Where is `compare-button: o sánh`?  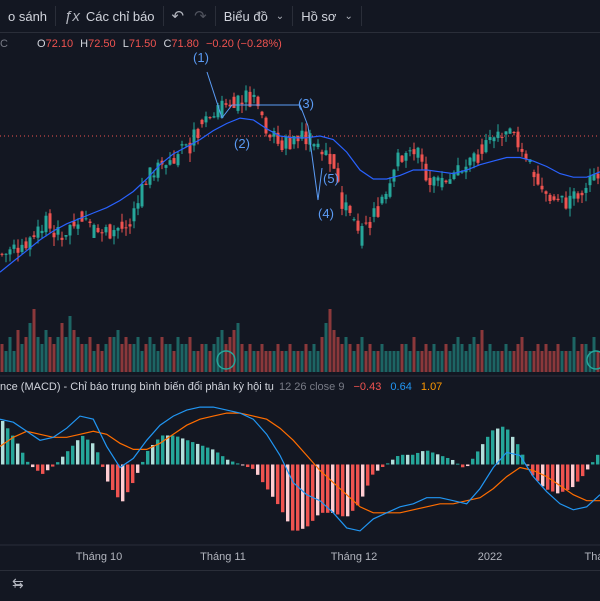 compare-button: o sánh is located at coordinates (27, 16).